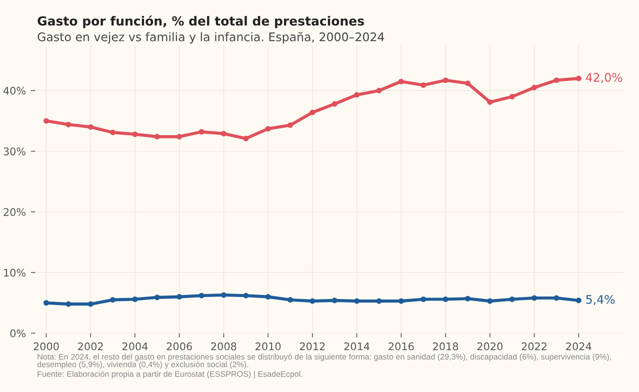  Describe the element at coordinates (223, 346) in the screenshot. I see `x-tick-label: 2008` at that location.